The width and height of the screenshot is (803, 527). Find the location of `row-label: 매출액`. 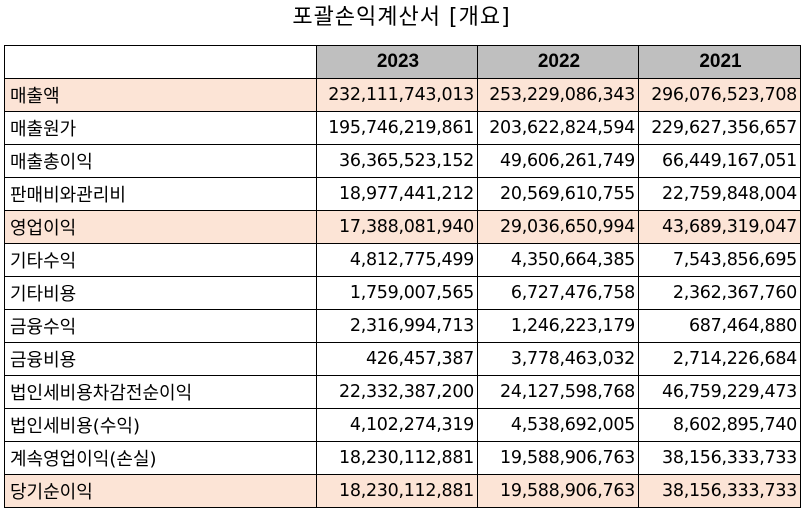

row-label: 매출액 is located at coordinates (160, 95).